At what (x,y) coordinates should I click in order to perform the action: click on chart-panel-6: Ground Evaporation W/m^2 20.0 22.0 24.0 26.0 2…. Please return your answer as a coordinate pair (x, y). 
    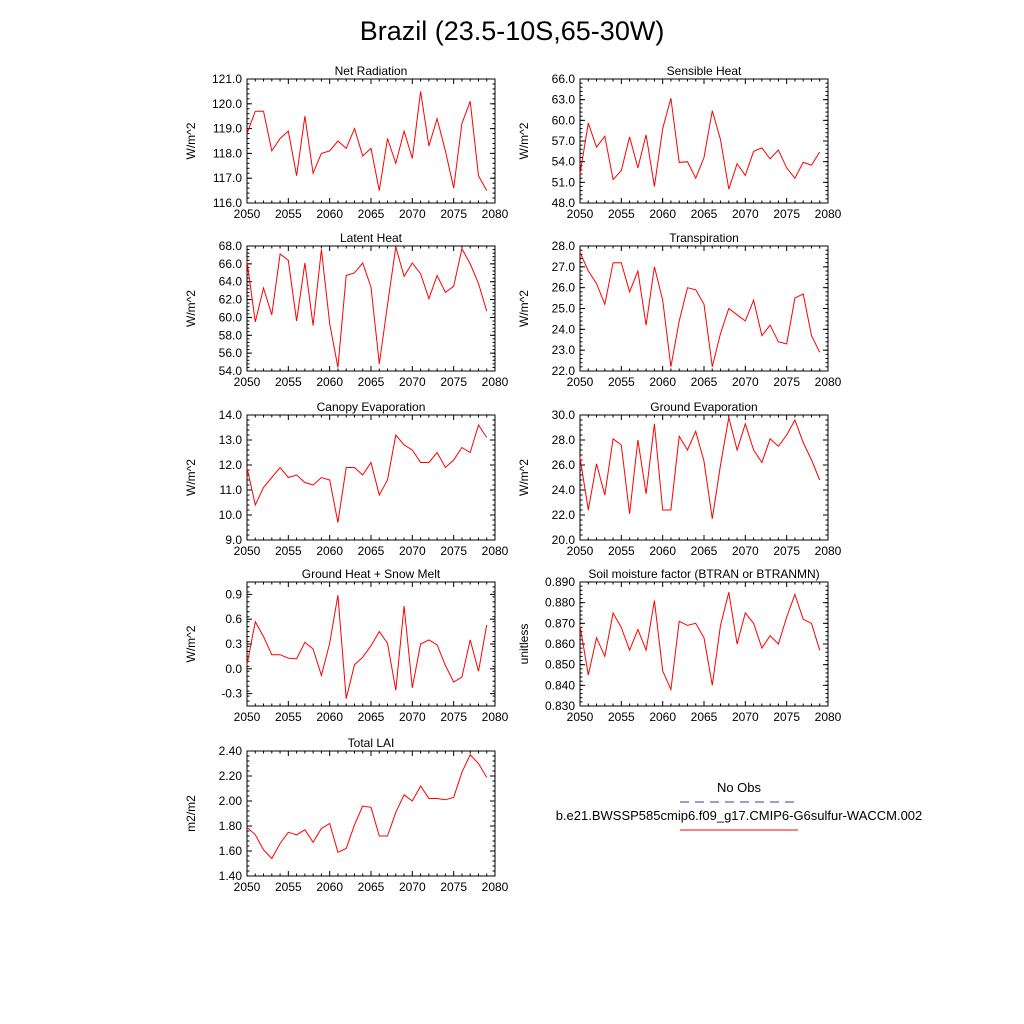
    Looking at the image, I should click on (679, 479).